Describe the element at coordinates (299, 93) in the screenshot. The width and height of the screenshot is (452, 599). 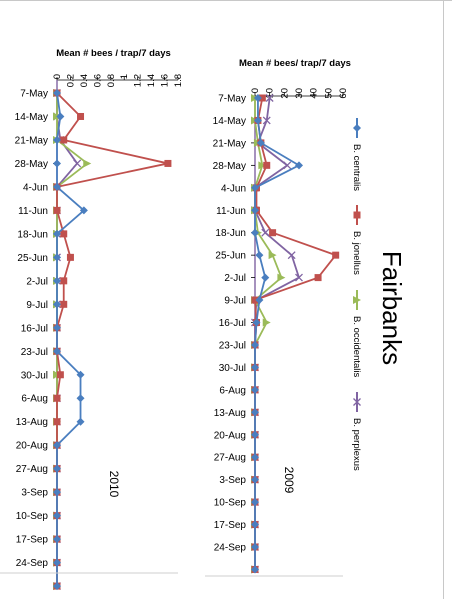
I see `value-tick-label: 30` at that location.